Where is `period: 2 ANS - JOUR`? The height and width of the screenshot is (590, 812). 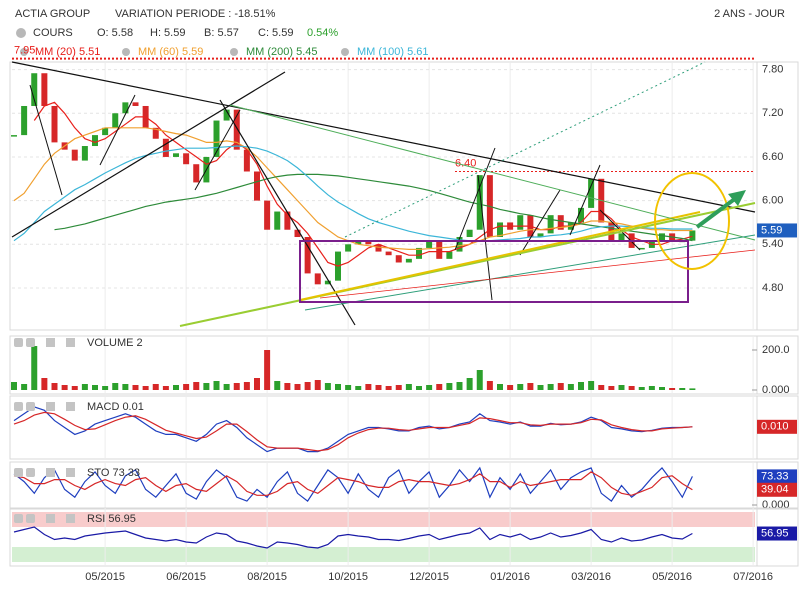
period: 2 ANS - JOUR is located at coordinates (749, 14).